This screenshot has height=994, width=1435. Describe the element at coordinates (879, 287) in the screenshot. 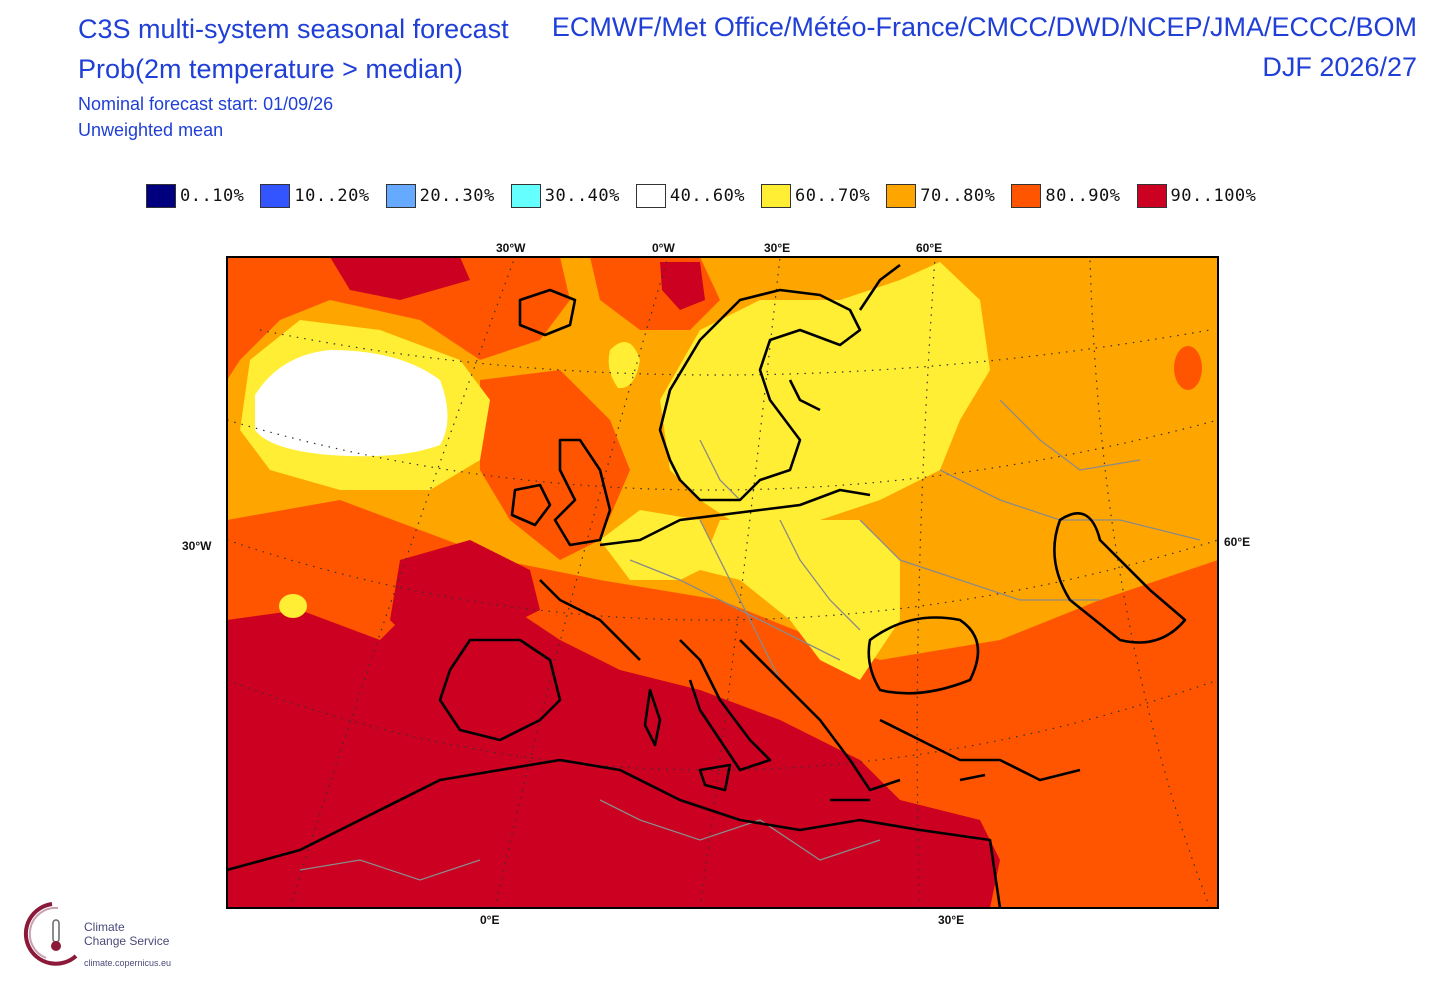

I see `coast-novaya-zemlya` at that location.